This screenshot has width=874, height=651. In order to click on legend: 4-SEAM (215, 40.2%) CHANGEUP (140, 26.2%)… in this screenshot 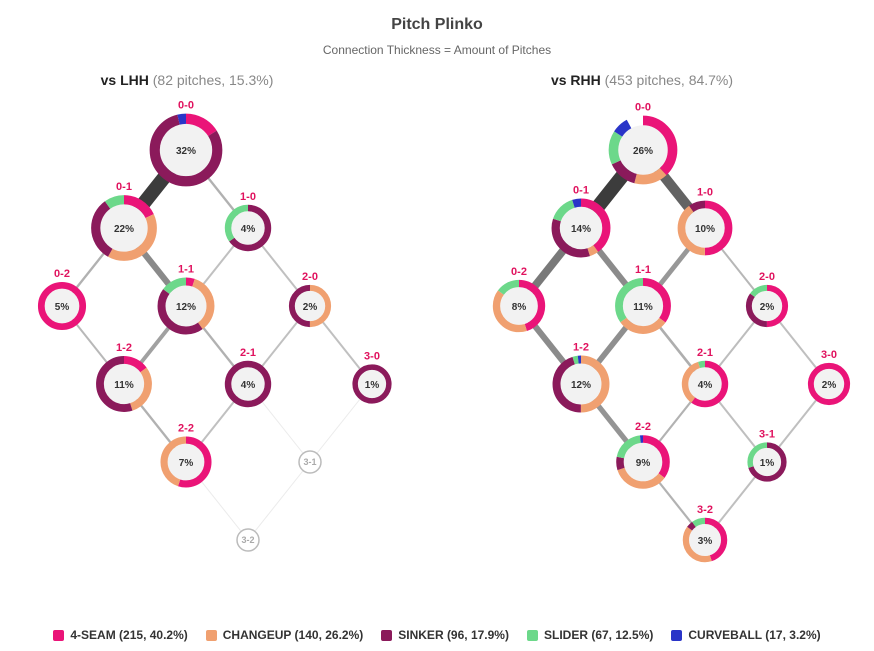, I will do `click(437, 635)`.